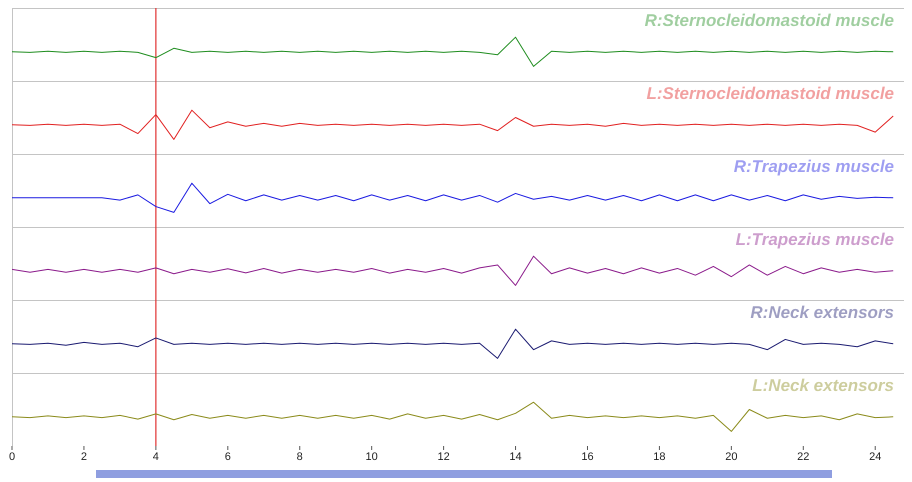 The height and width of the screenshot is (482, 912). What do you see at coordinates (769, 21) in the screenshot?
I see `series-label: R:Sternocleidomastoid muscle` at bounding box center [769, 21].